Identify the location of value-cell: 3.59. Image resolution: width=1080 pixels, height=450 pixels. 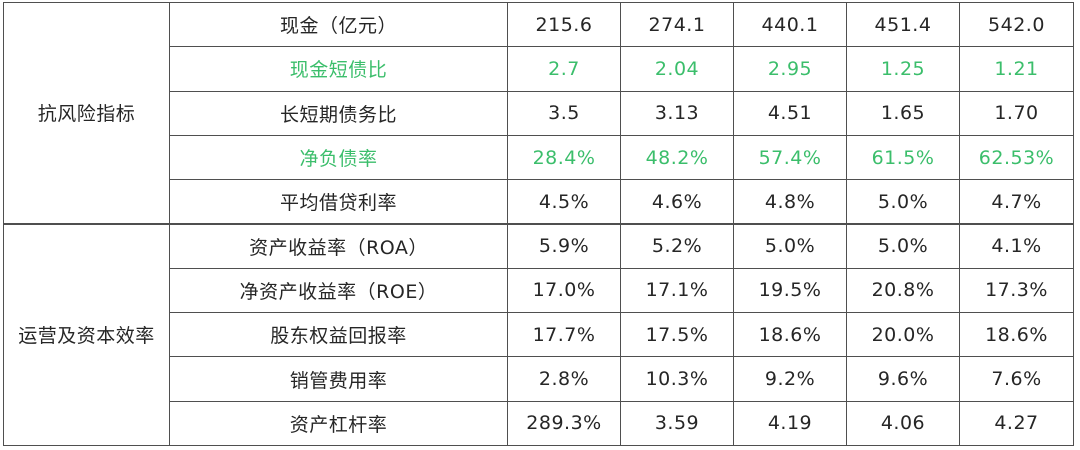
(677, 423).